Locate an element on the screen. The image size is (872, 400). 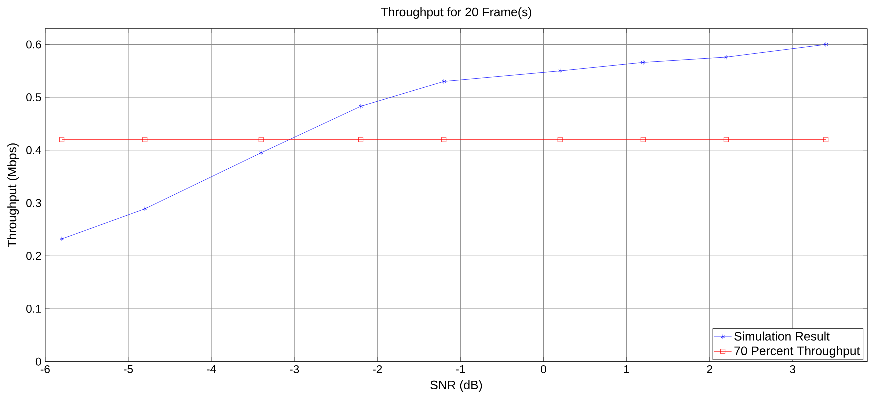
x-axis-title: SNR (dB) is located at coordinates (456, 386).